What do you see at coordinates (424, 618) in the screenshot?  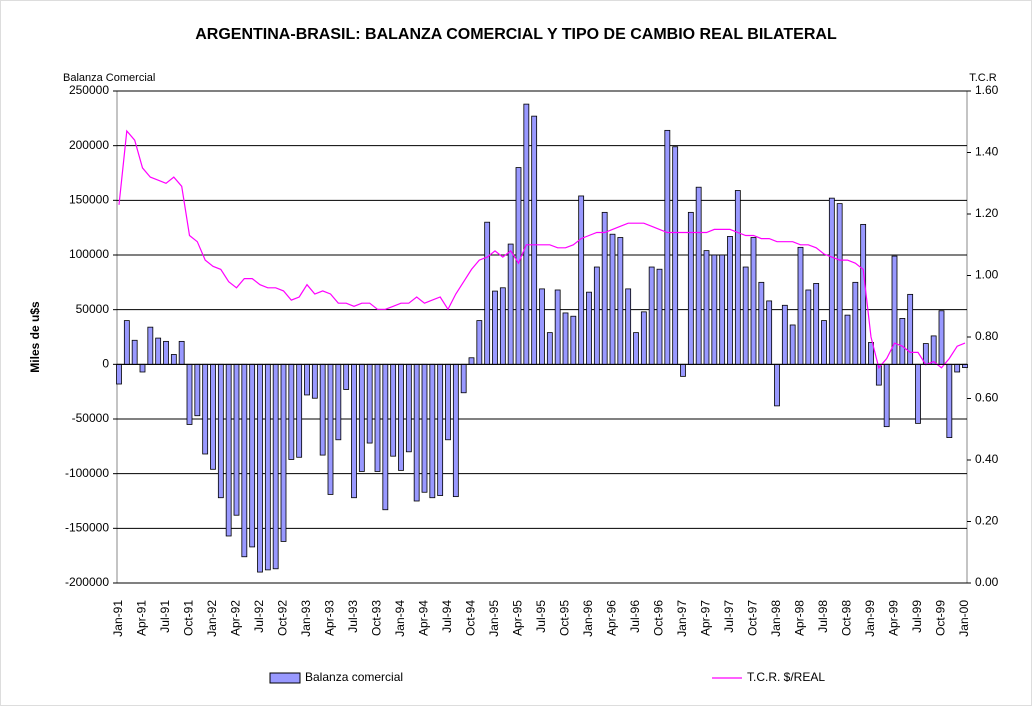 I see `x-tick-label: Apr-94` at bounding box center [424, 618].